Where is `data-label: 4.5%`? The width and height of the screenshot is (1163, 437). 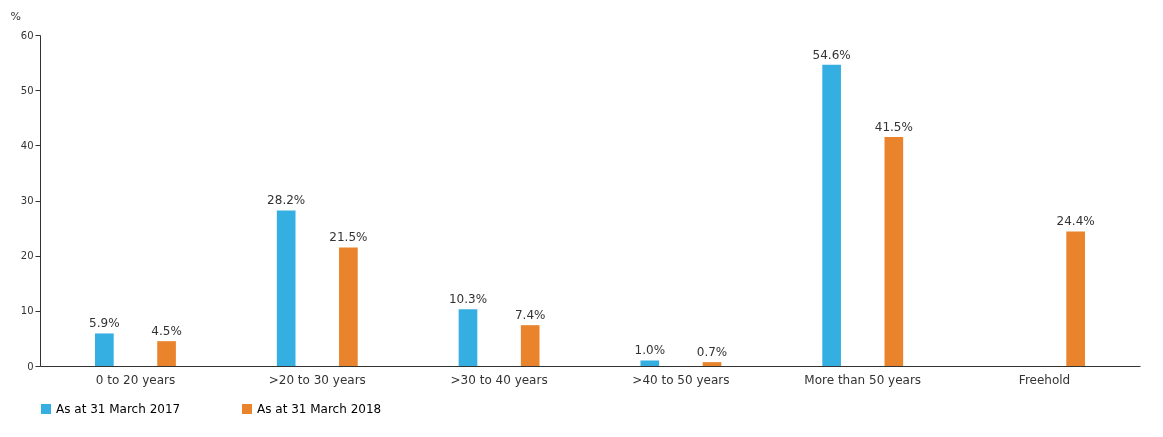
data-label: 4.5% is located at coordinates (166, 331).